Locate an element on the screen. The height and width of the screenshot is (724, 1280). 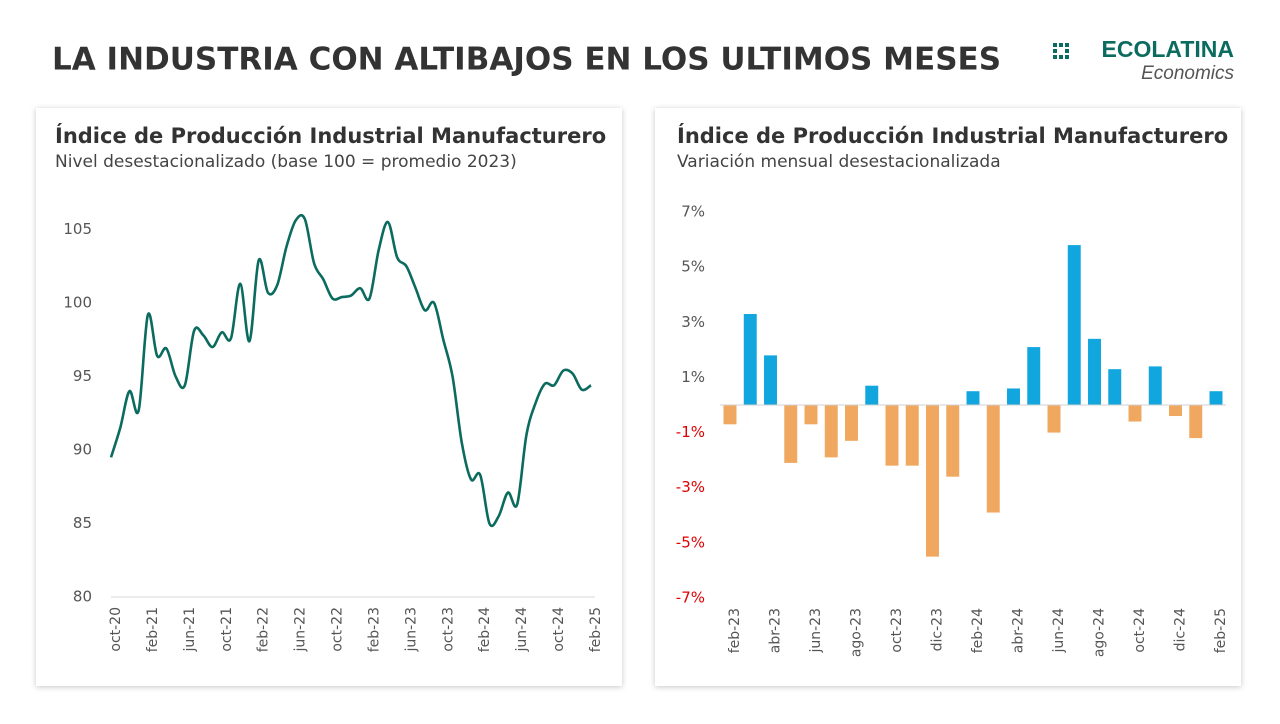
x-tick-label: feb-21 is located at coordinates (153, 629).